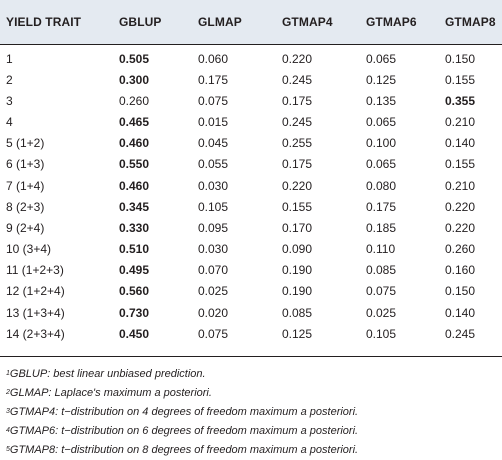  What do you see at coordinates (381, 185) in the screenshot?
I see `value-cell: 0.080` at bounding box center [381, 185].